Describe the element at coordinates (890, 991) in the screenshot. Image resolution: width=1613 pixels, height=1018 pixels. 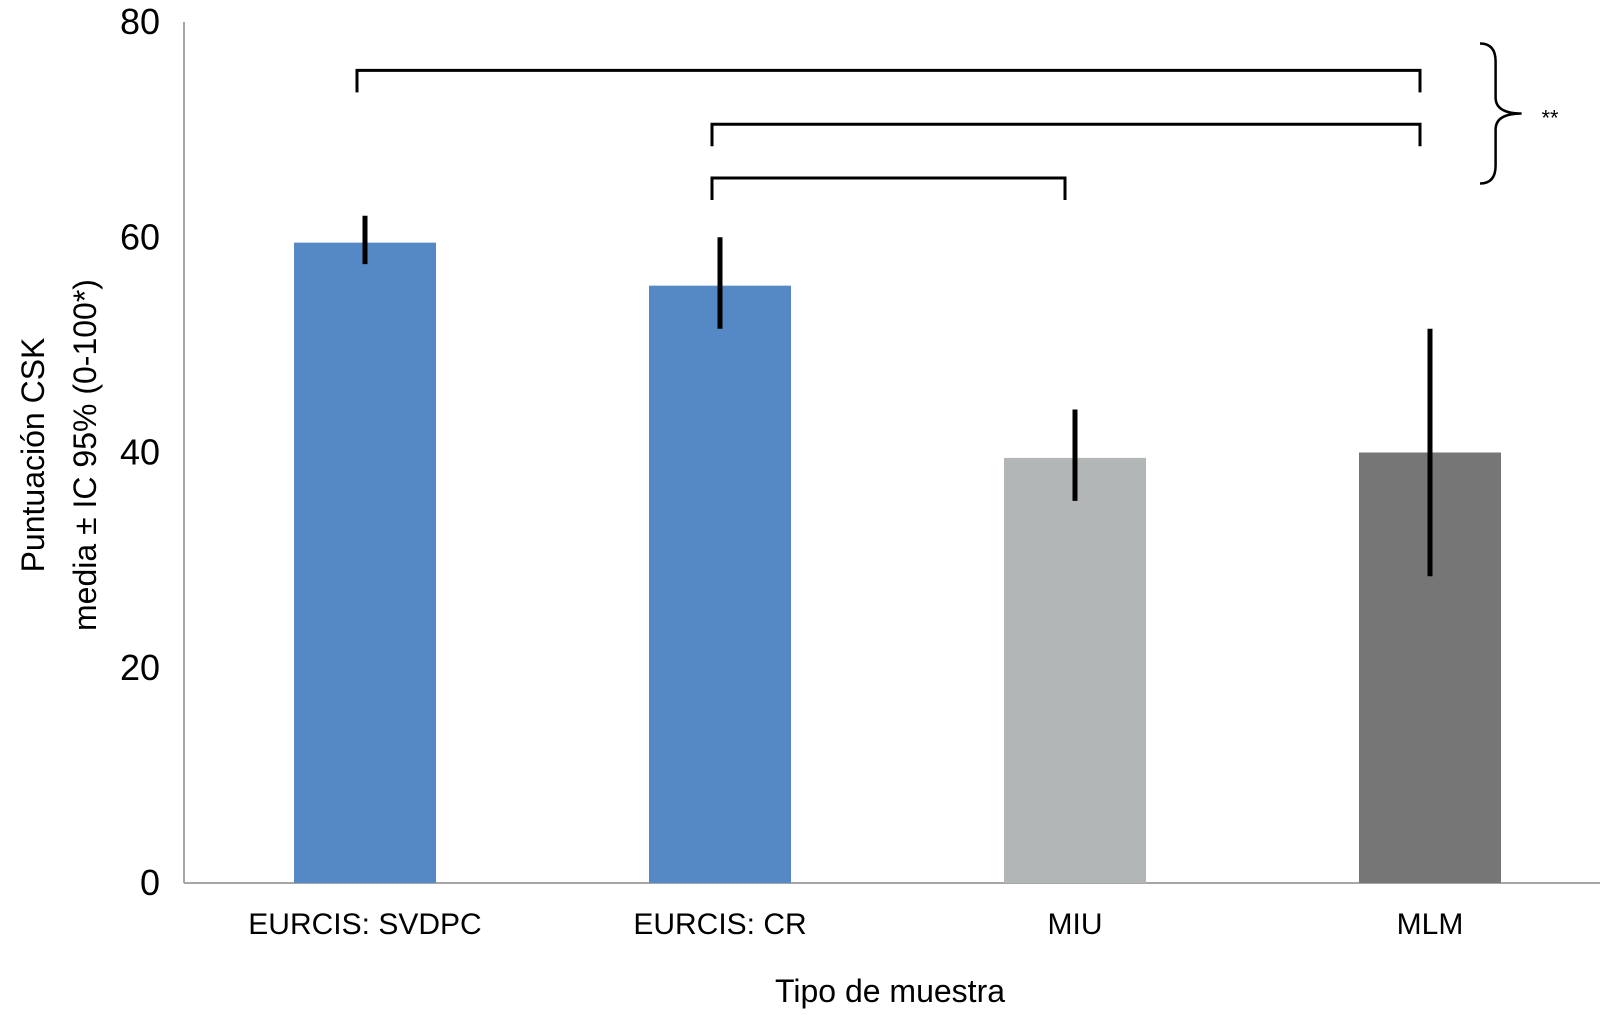
I see `x-axis-title: Tipo de muestra` at that location.